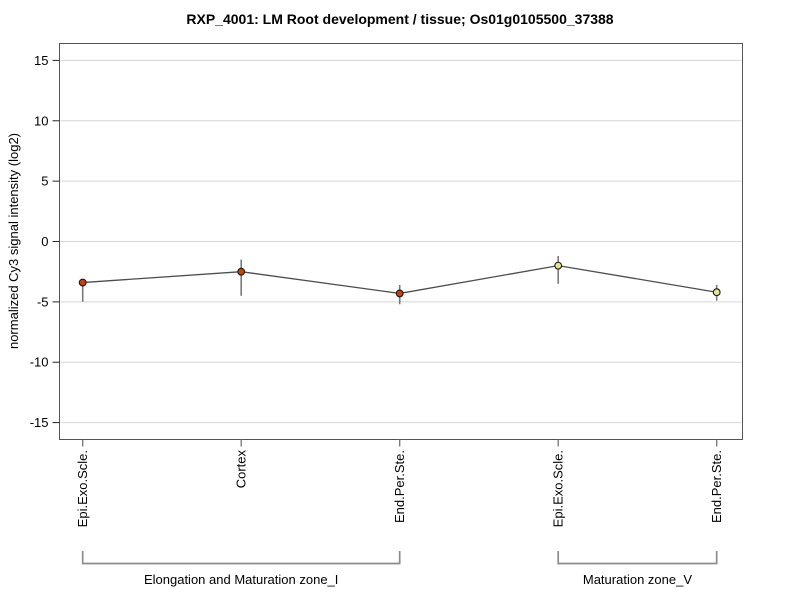 The width and height of the screenshot is (800, 600). Describe the element at coordinates (637, 579) in the screenshot. I see `group-label: Maturation zone_V` at that location.